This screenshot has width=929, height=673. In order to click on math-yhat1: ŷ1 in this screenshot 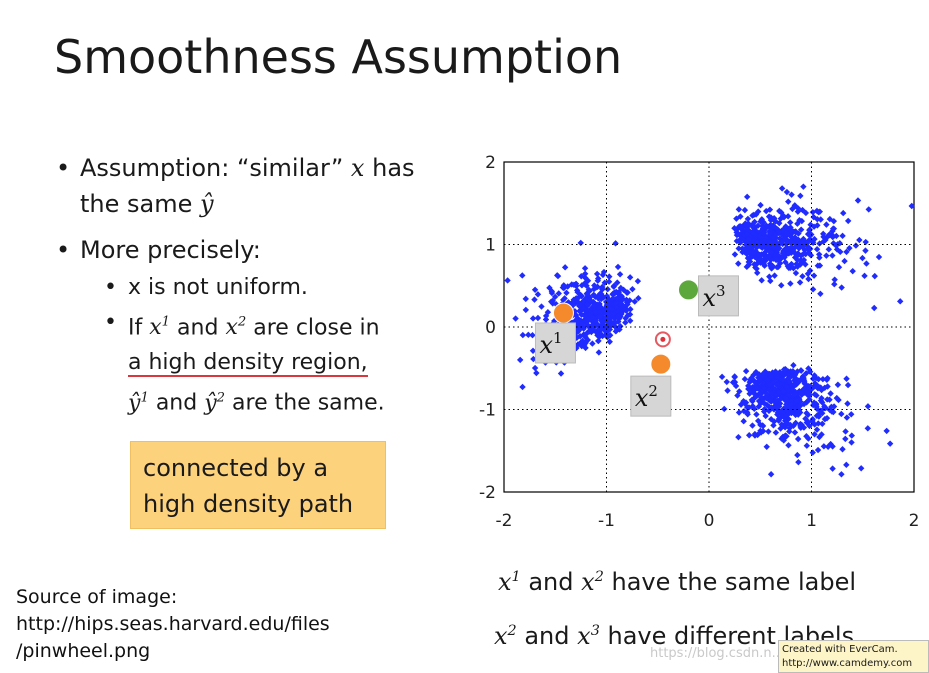, I will do `click(138, 403)`.